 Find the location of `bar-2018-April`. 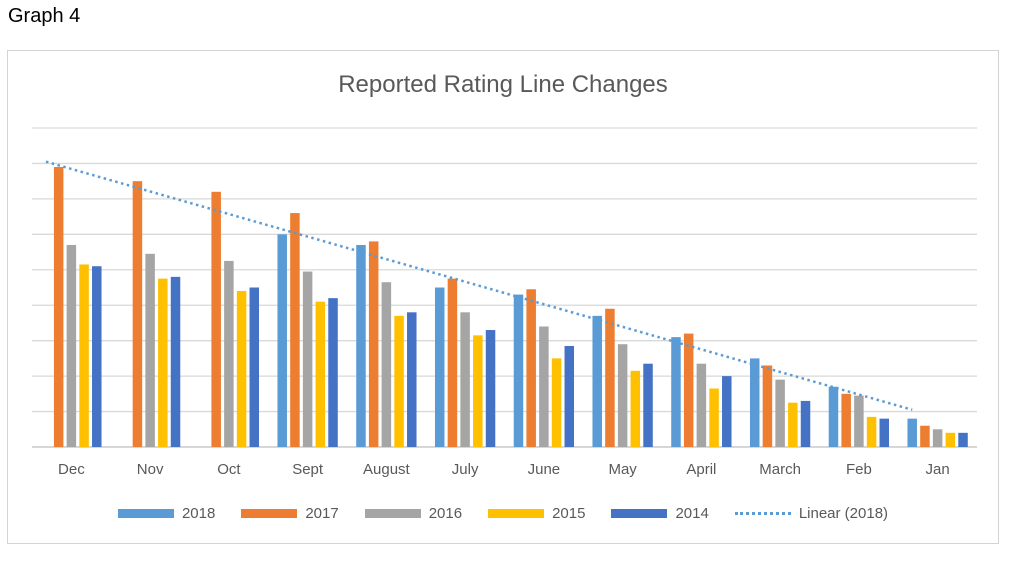

bar-2018-April is located at coordinates (676, 392).